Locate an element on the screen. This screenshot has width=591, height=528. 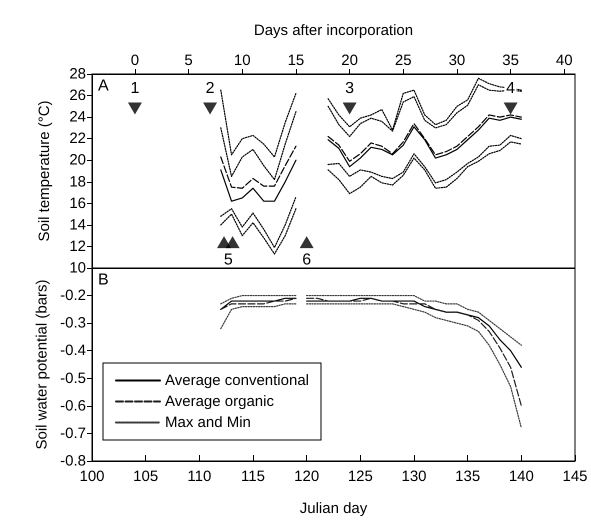
x-tick-label: 115 is located at coordinates (253, 476).